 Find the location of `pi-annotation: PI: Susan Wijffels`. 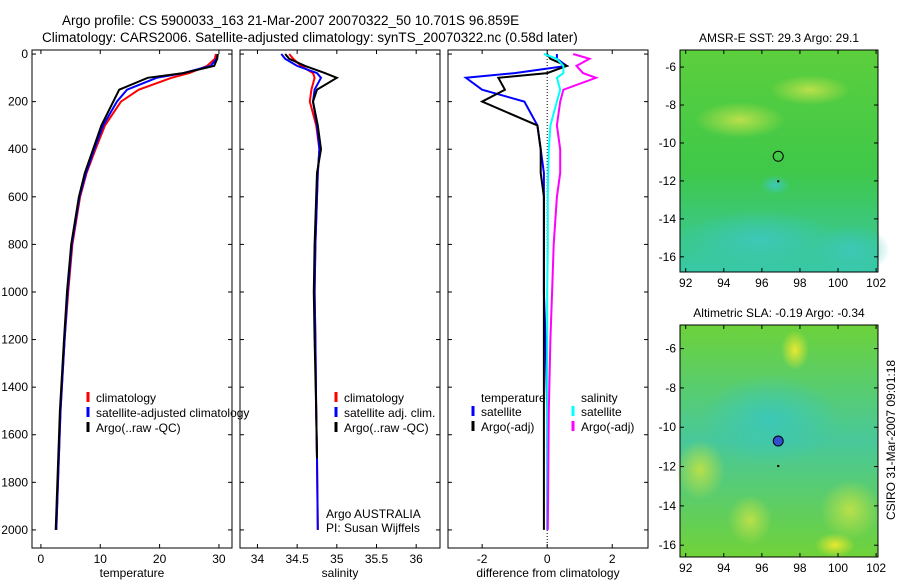

pi-annotation: PI: Susan Wijffels is located at coordinates (373, 528).